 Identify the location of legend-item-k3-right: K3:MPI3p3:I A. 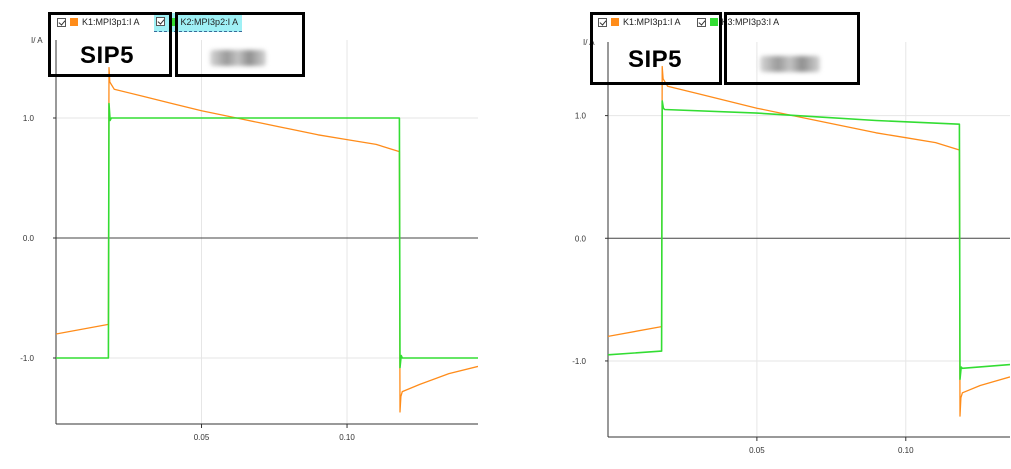
(739, 22).